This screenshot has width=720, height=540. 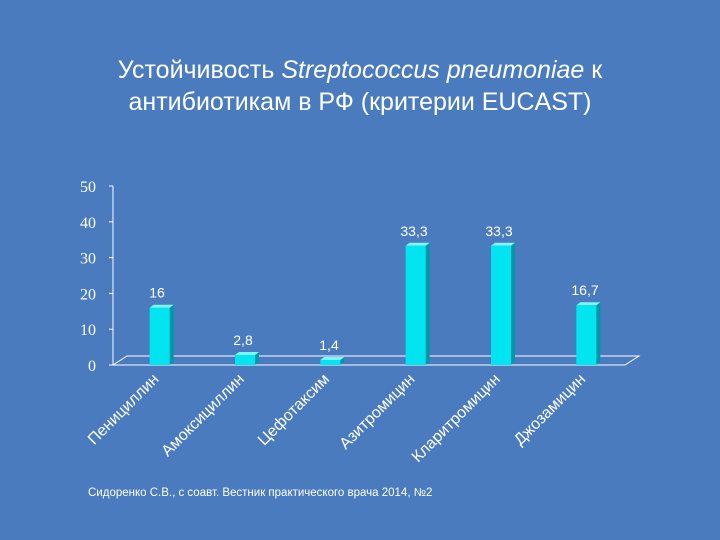 I want to click on x-tick-label: Пенициллин, so click(x=124, y=410).